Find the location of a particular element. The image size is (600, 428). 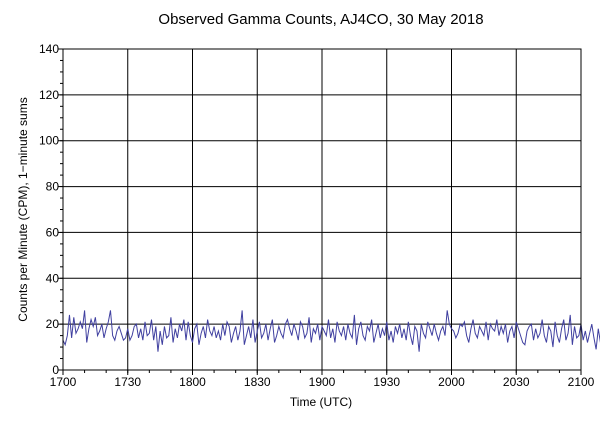

x-tick-label: 2100 is located at coordinates (581, 382).